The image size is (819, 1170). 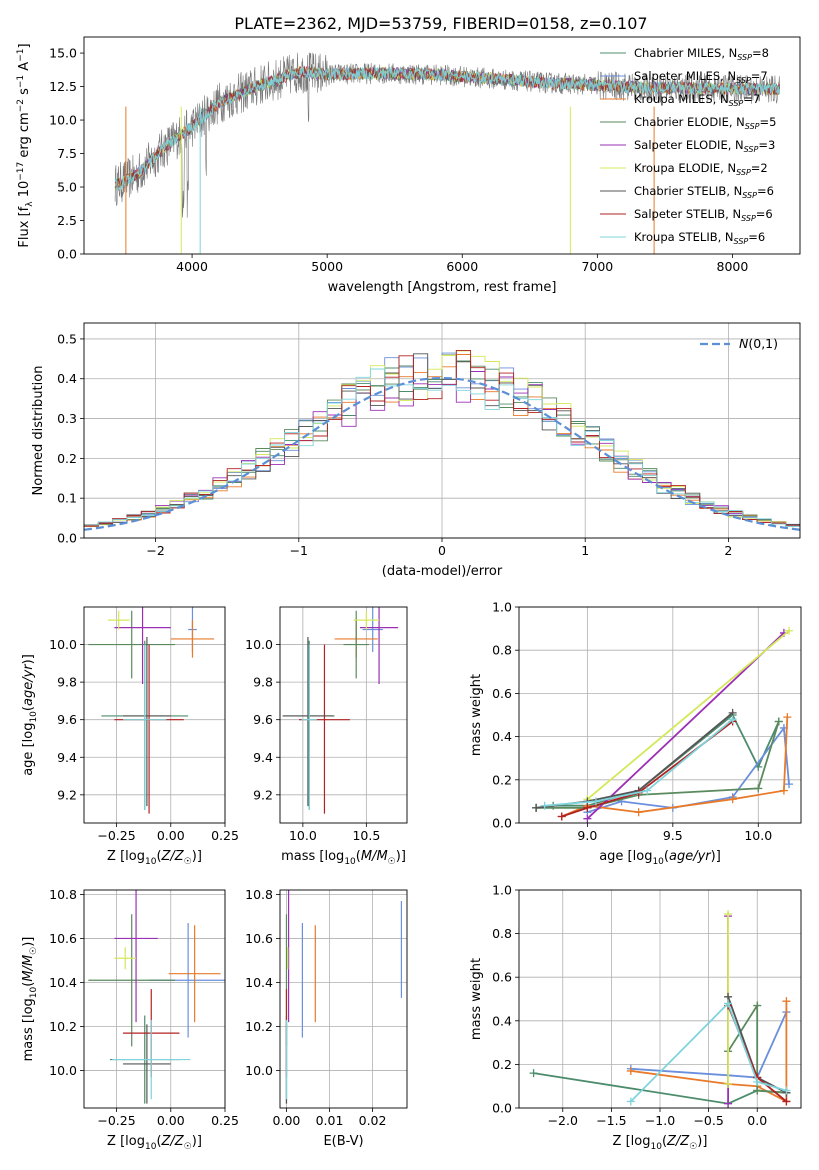 I want to click on legend-count: =7, so click(x=751, y=99).